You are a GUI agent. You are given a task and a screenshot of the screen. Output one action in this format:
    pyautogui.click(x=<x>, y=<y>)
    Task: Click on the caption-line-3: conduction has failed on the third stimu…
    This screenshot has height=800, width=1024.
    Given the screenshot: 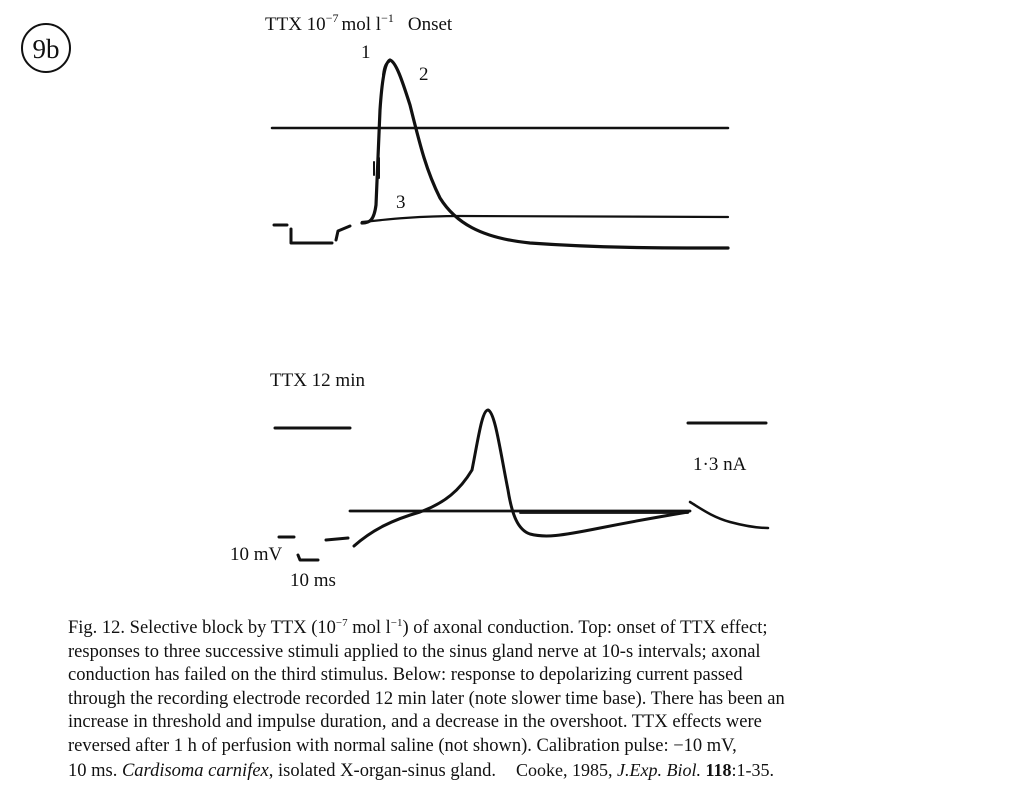 What is the action you would take?
    pyautogui.click(x=405, y=675)
    